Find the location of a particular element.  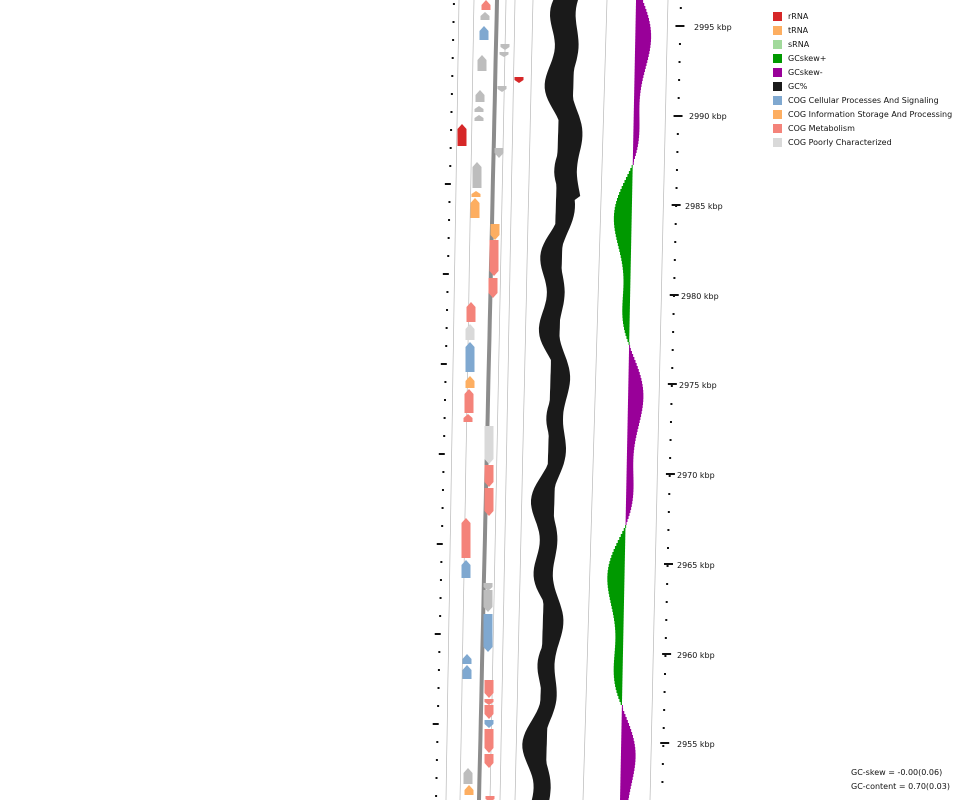

tick-label-2990: 2990 kbp is located at coordinates (708, 116).